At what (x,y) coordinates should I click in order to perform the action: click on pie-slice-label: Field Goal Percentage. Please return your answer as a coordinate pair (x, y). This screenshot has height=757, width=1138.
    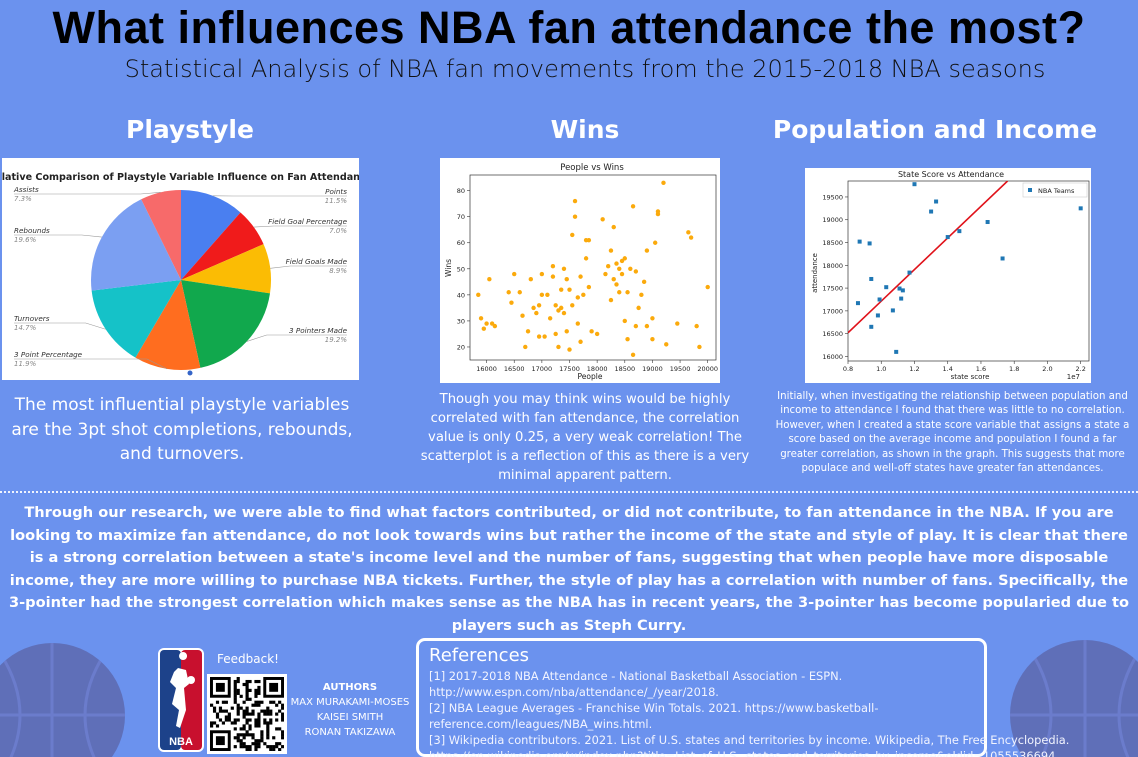
    Looking at the image, I should click on (307, 221).